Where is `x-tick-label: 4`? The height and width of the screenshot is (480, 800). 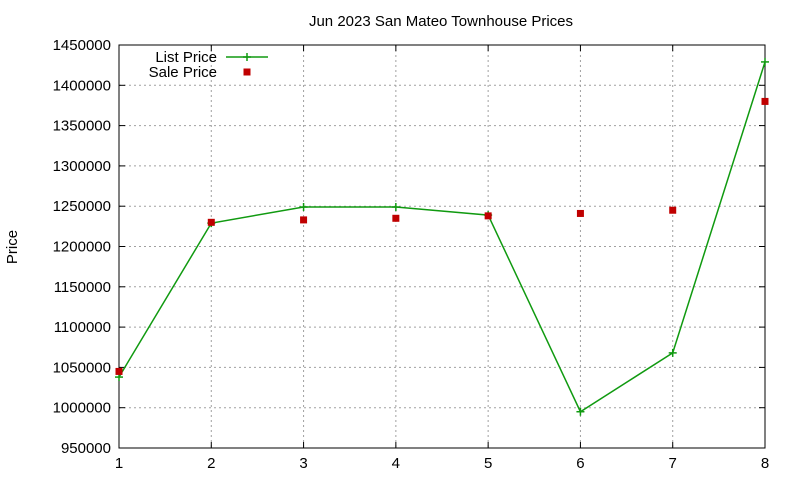 x-tick-label: 4 is located at coordinates (396, 463).